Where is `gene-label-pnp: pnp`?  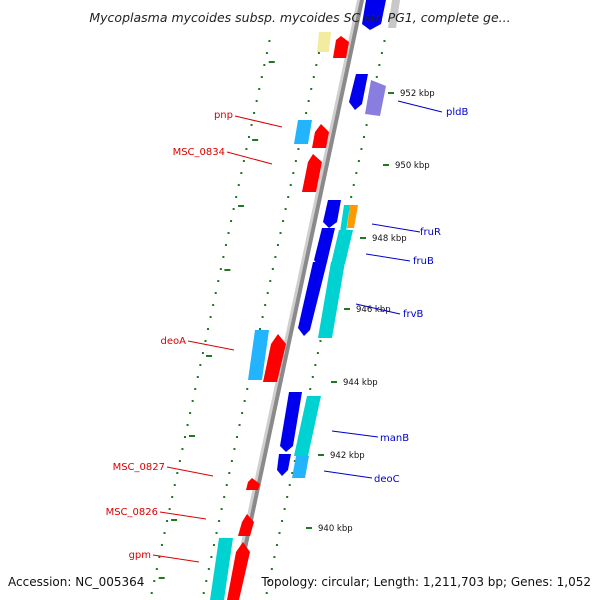
gene-label-pnp: pnp is located at coordinates (223, 115).